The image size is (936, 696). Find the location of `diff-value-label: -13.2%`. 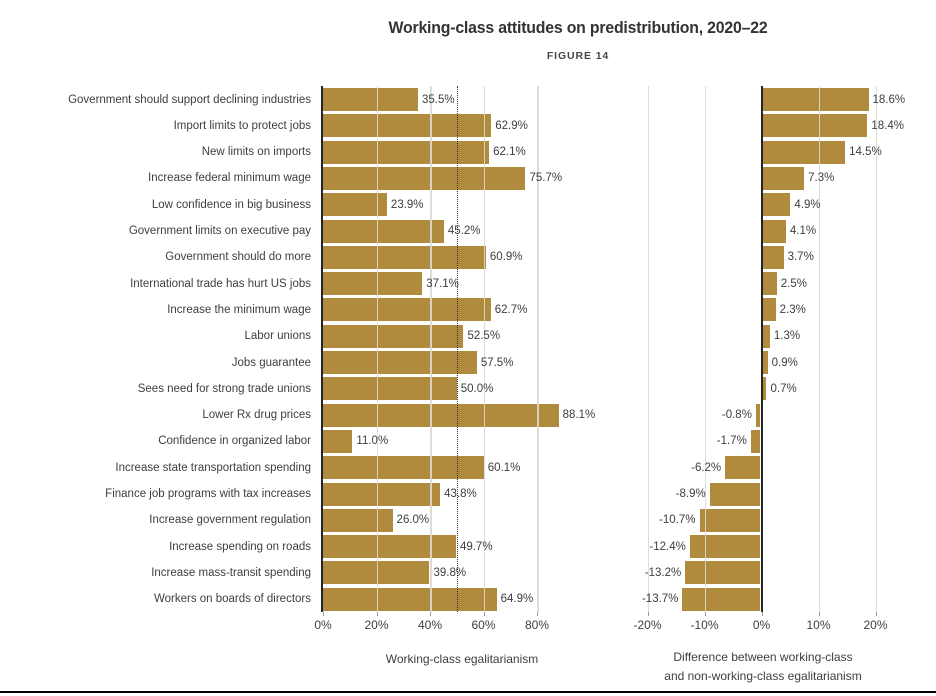

diff-value-label: -13.2% is located at coordinates (663, 572).